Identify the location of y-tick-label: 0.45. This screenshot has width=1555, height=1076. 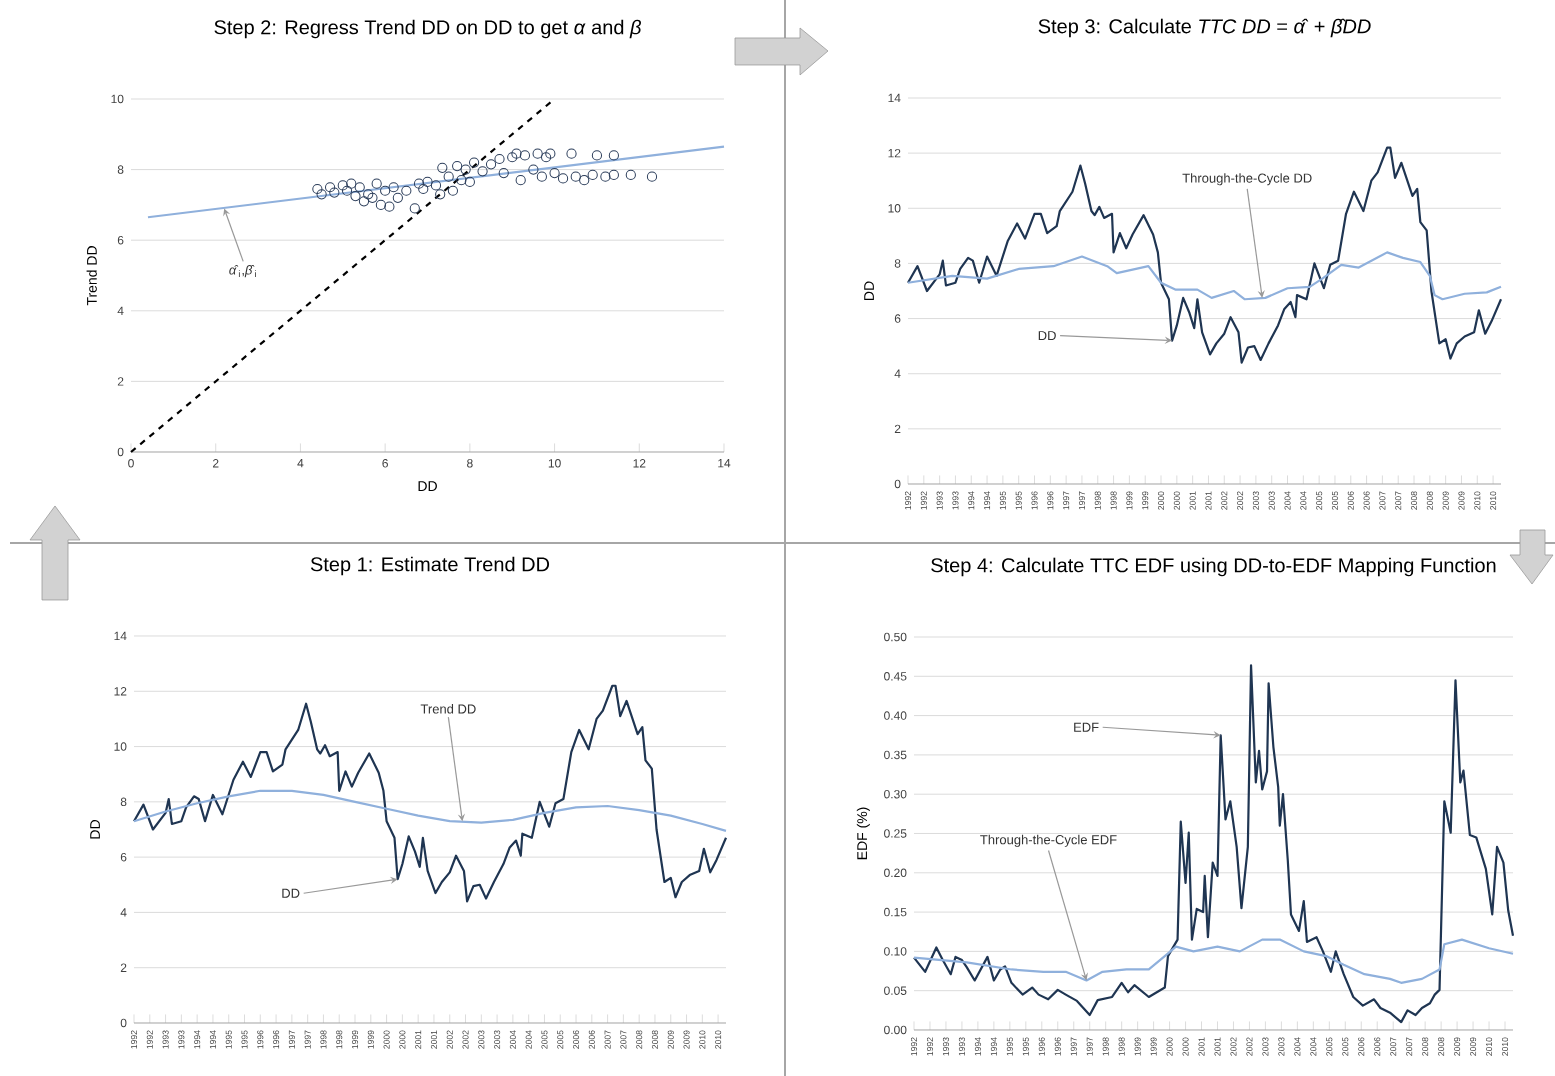
(895, 676).